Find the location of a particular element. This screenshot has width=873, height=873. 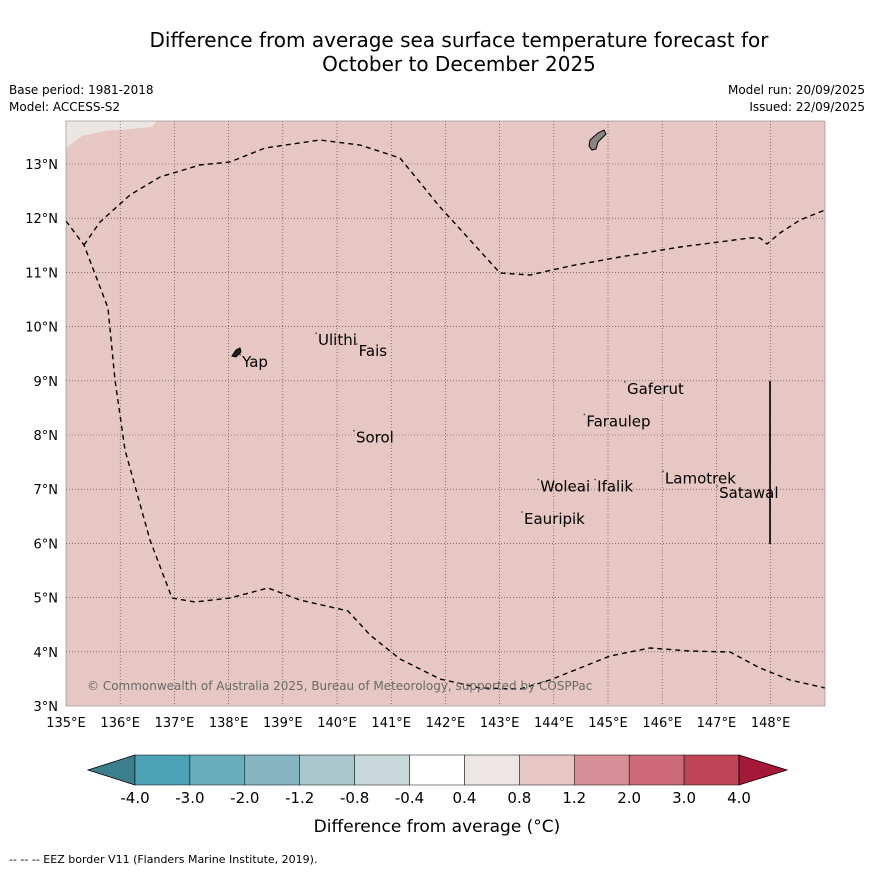

lon-tick-label: 139°E is located at coordinates (283, 723).